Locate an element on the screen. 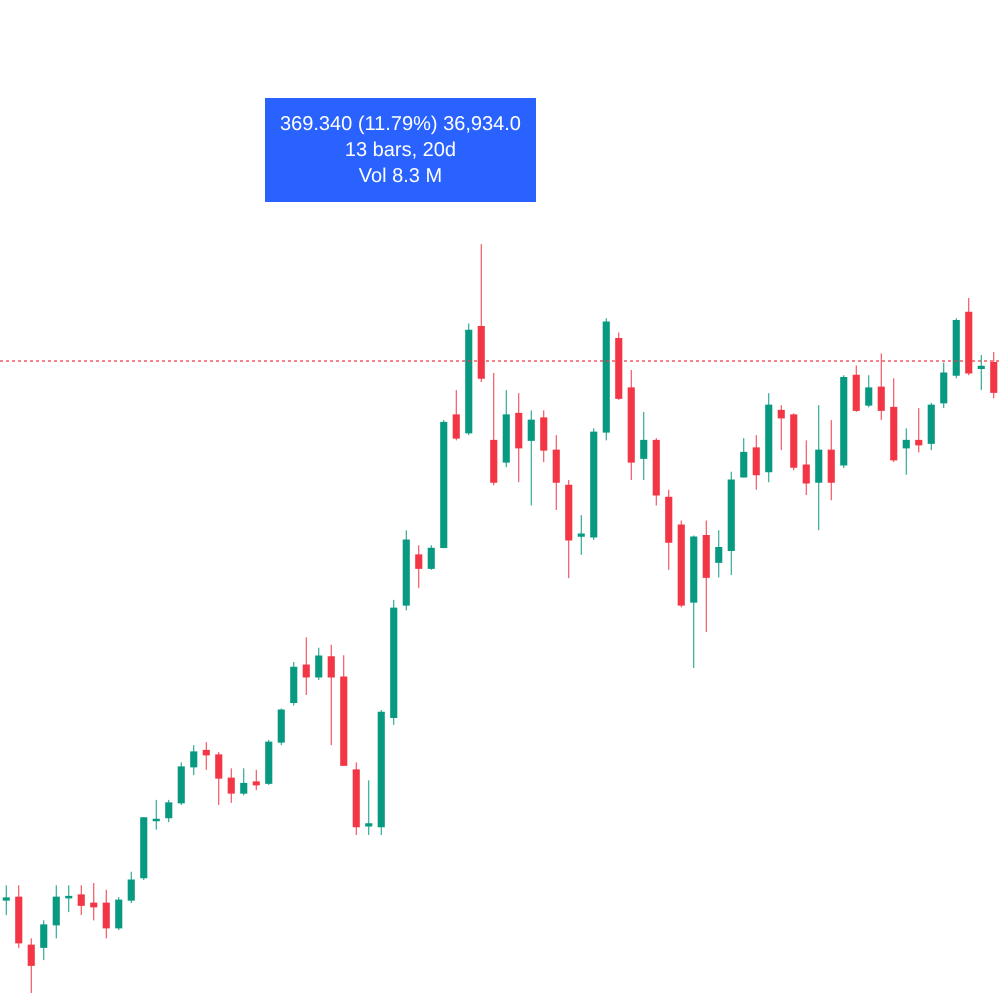 The image size is (1000, 1000). text: 13 bars, 20d is located at coordinates (400, 150).